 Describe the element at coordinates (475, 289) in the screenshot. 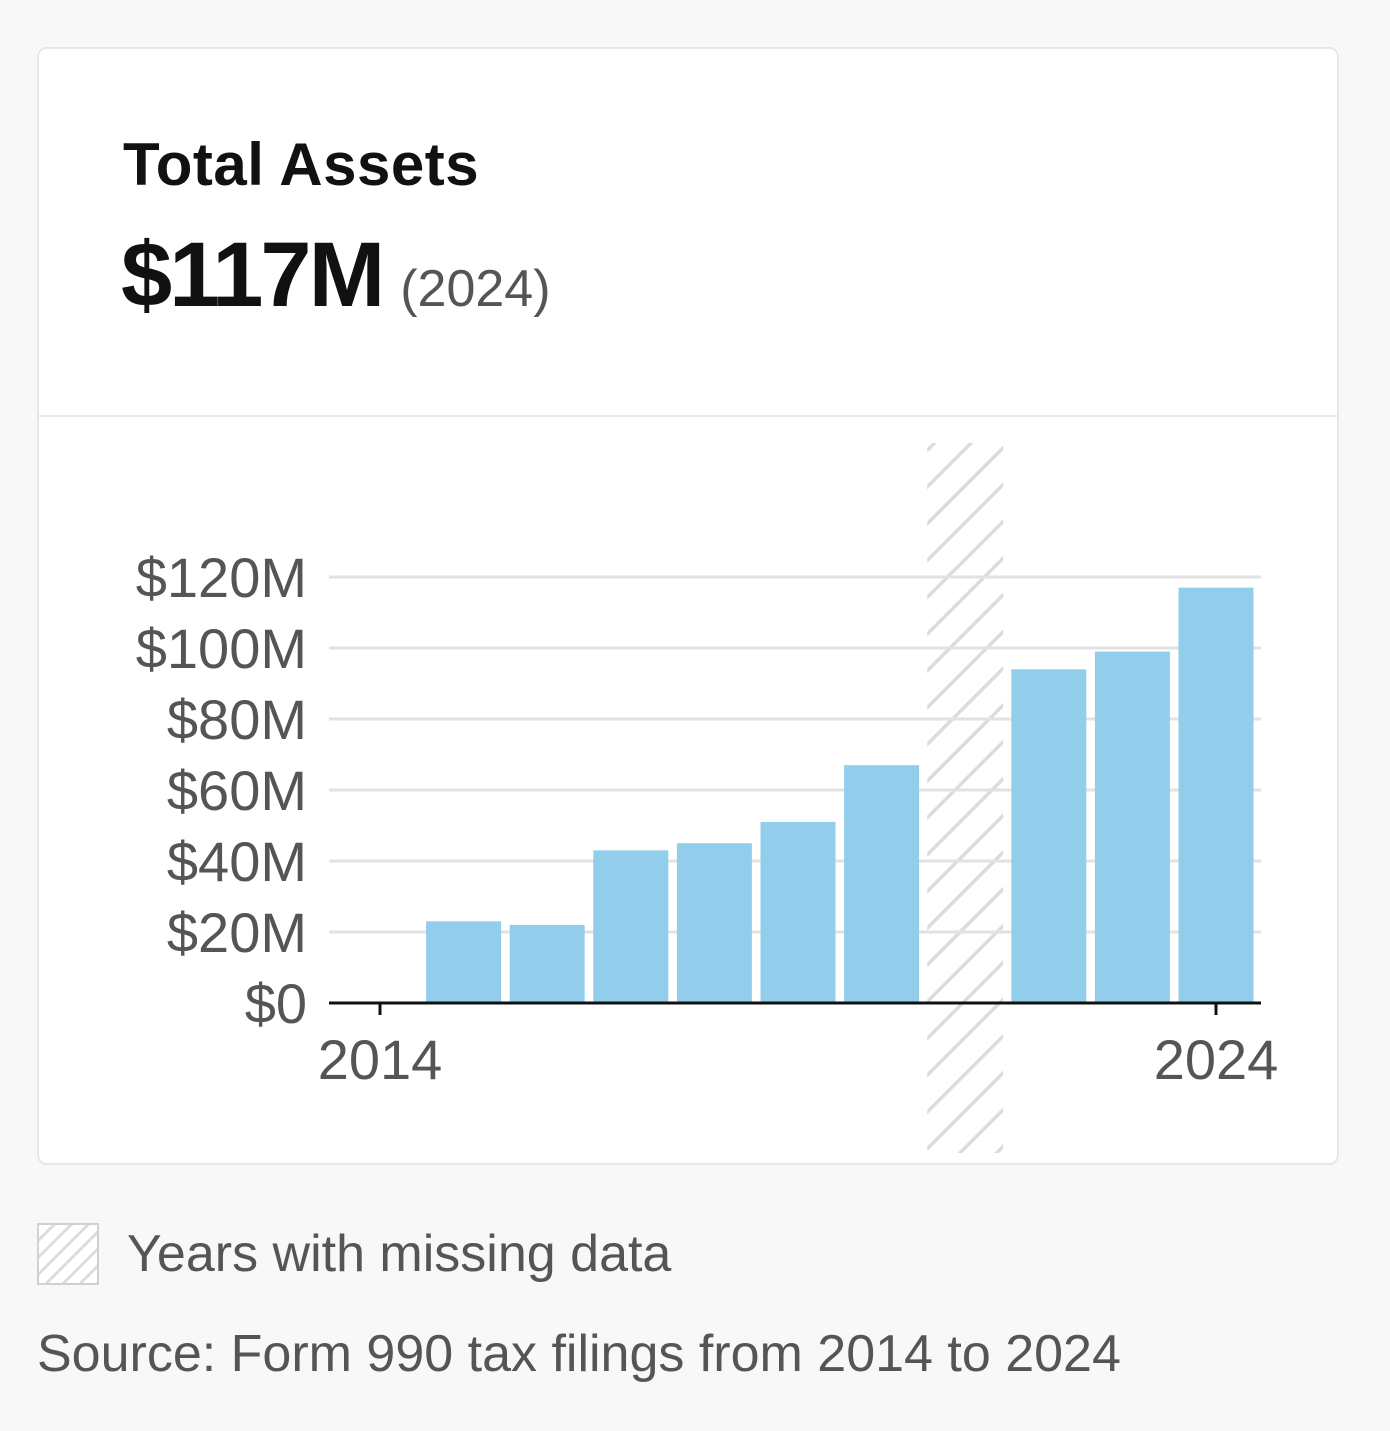

I see `total-assets-year: (2024)` at that location.